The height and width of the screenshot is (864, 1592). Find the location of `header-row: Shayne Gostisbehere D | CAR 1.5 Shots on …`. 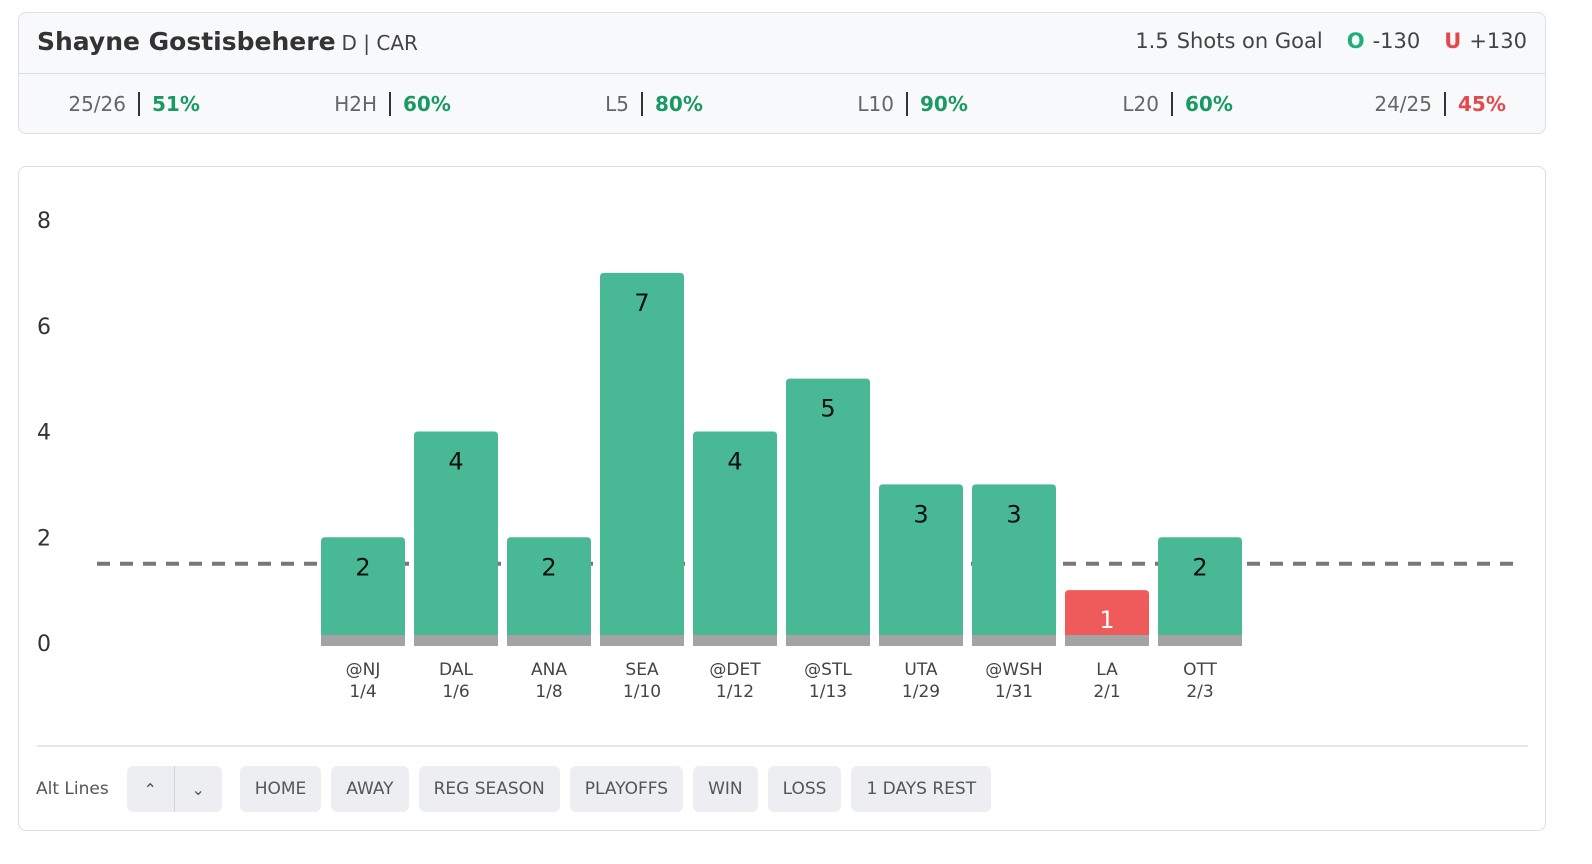

header-row: Shayne Gostisbehere D | CAR 1.5 Shots on … is located at coordinates (782, 43).